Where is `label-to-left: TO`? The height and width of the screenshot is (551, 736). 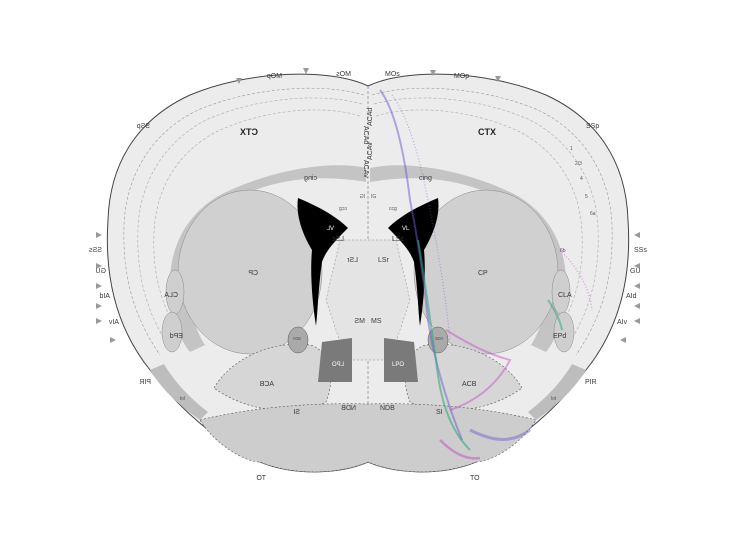 label-to-left: TO is located at coordinates (261, 478).